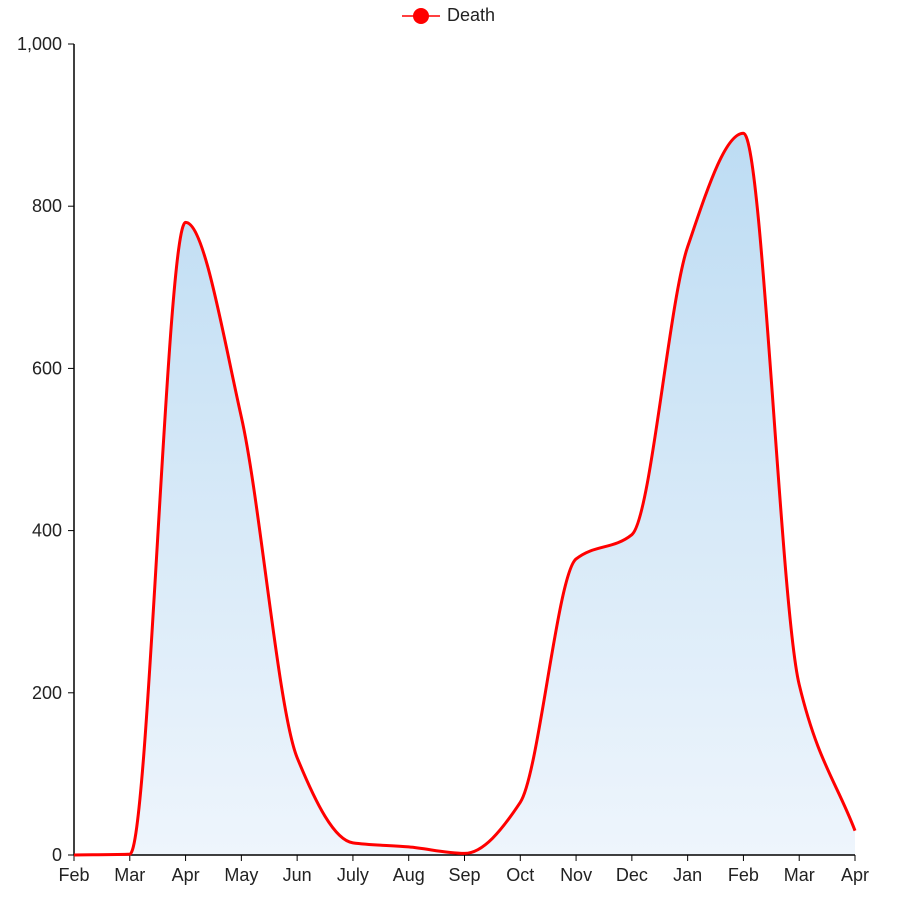  I want to click on x-tick-label: Sep, so click(464, 875).